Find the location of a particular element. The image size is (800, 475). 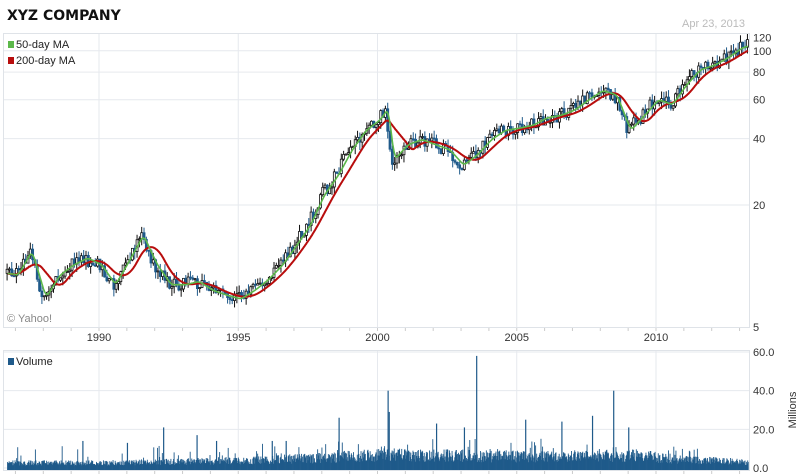

legend-label-ma200: 200-day MA is located at coordinates (46, 61).